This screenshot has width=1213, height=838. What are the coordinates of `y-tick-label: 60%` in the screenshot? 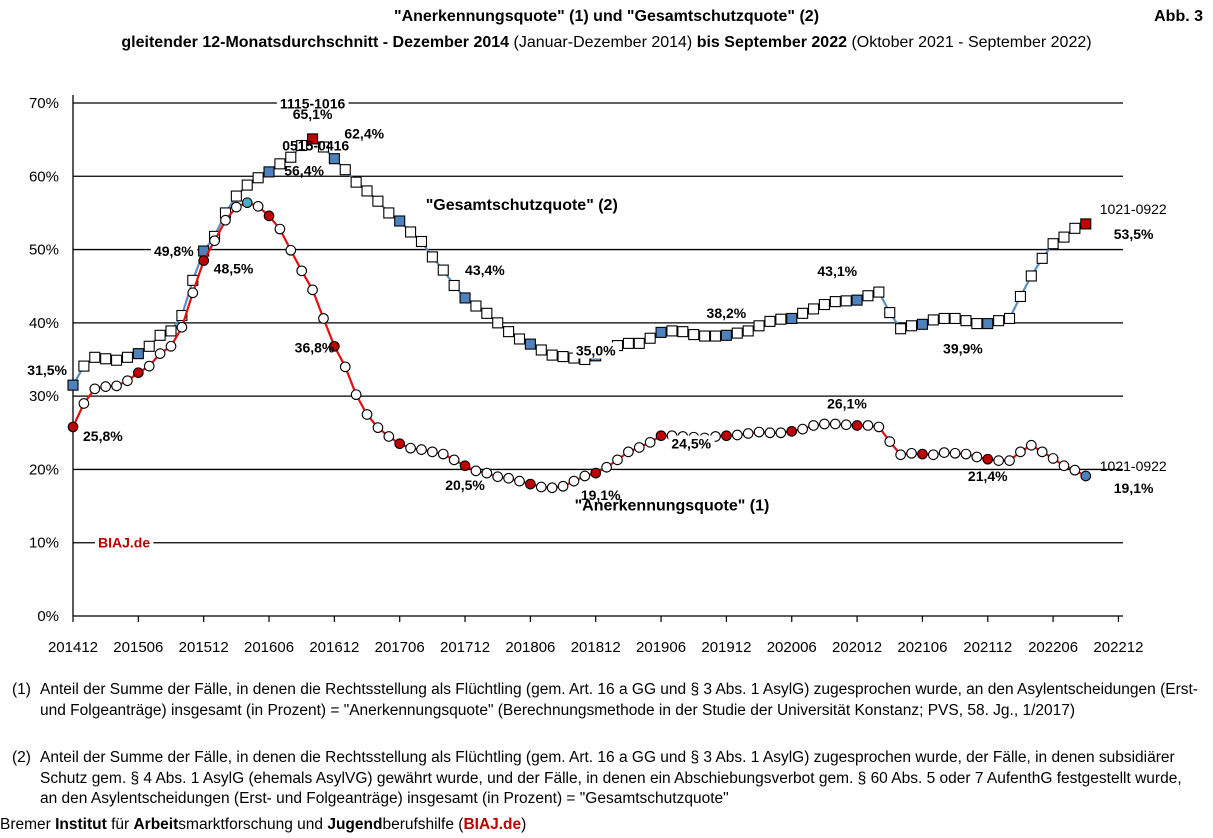 It's located at (44, 176).